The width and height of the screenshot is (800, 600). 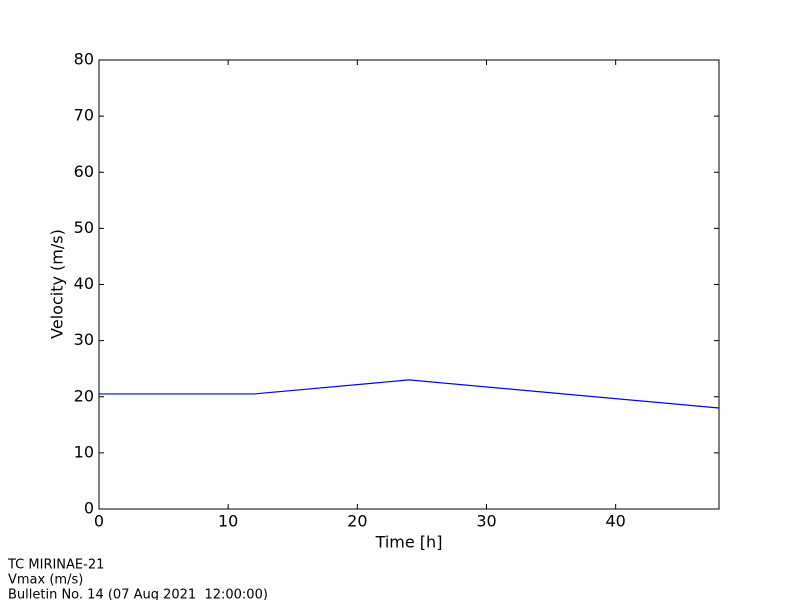 What do you see at coordinates (57, 284) in the screenshot?
I see `y-axis-label: Velocity (m/s)` at bounding box center [57, 284].